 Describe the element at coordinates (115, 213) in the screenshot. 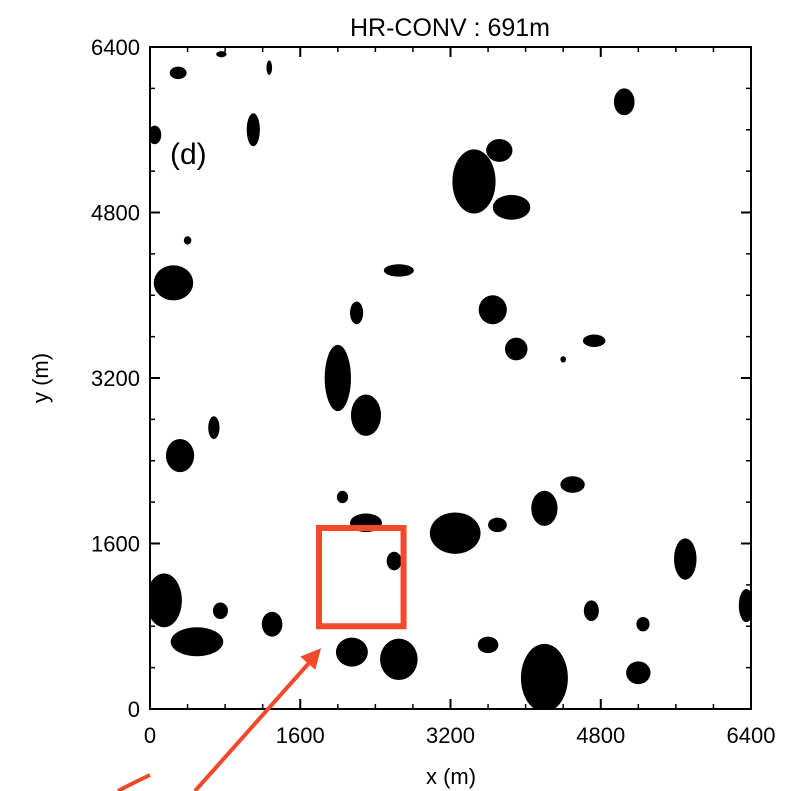

I see `y-tick-label: 4800` at that location.